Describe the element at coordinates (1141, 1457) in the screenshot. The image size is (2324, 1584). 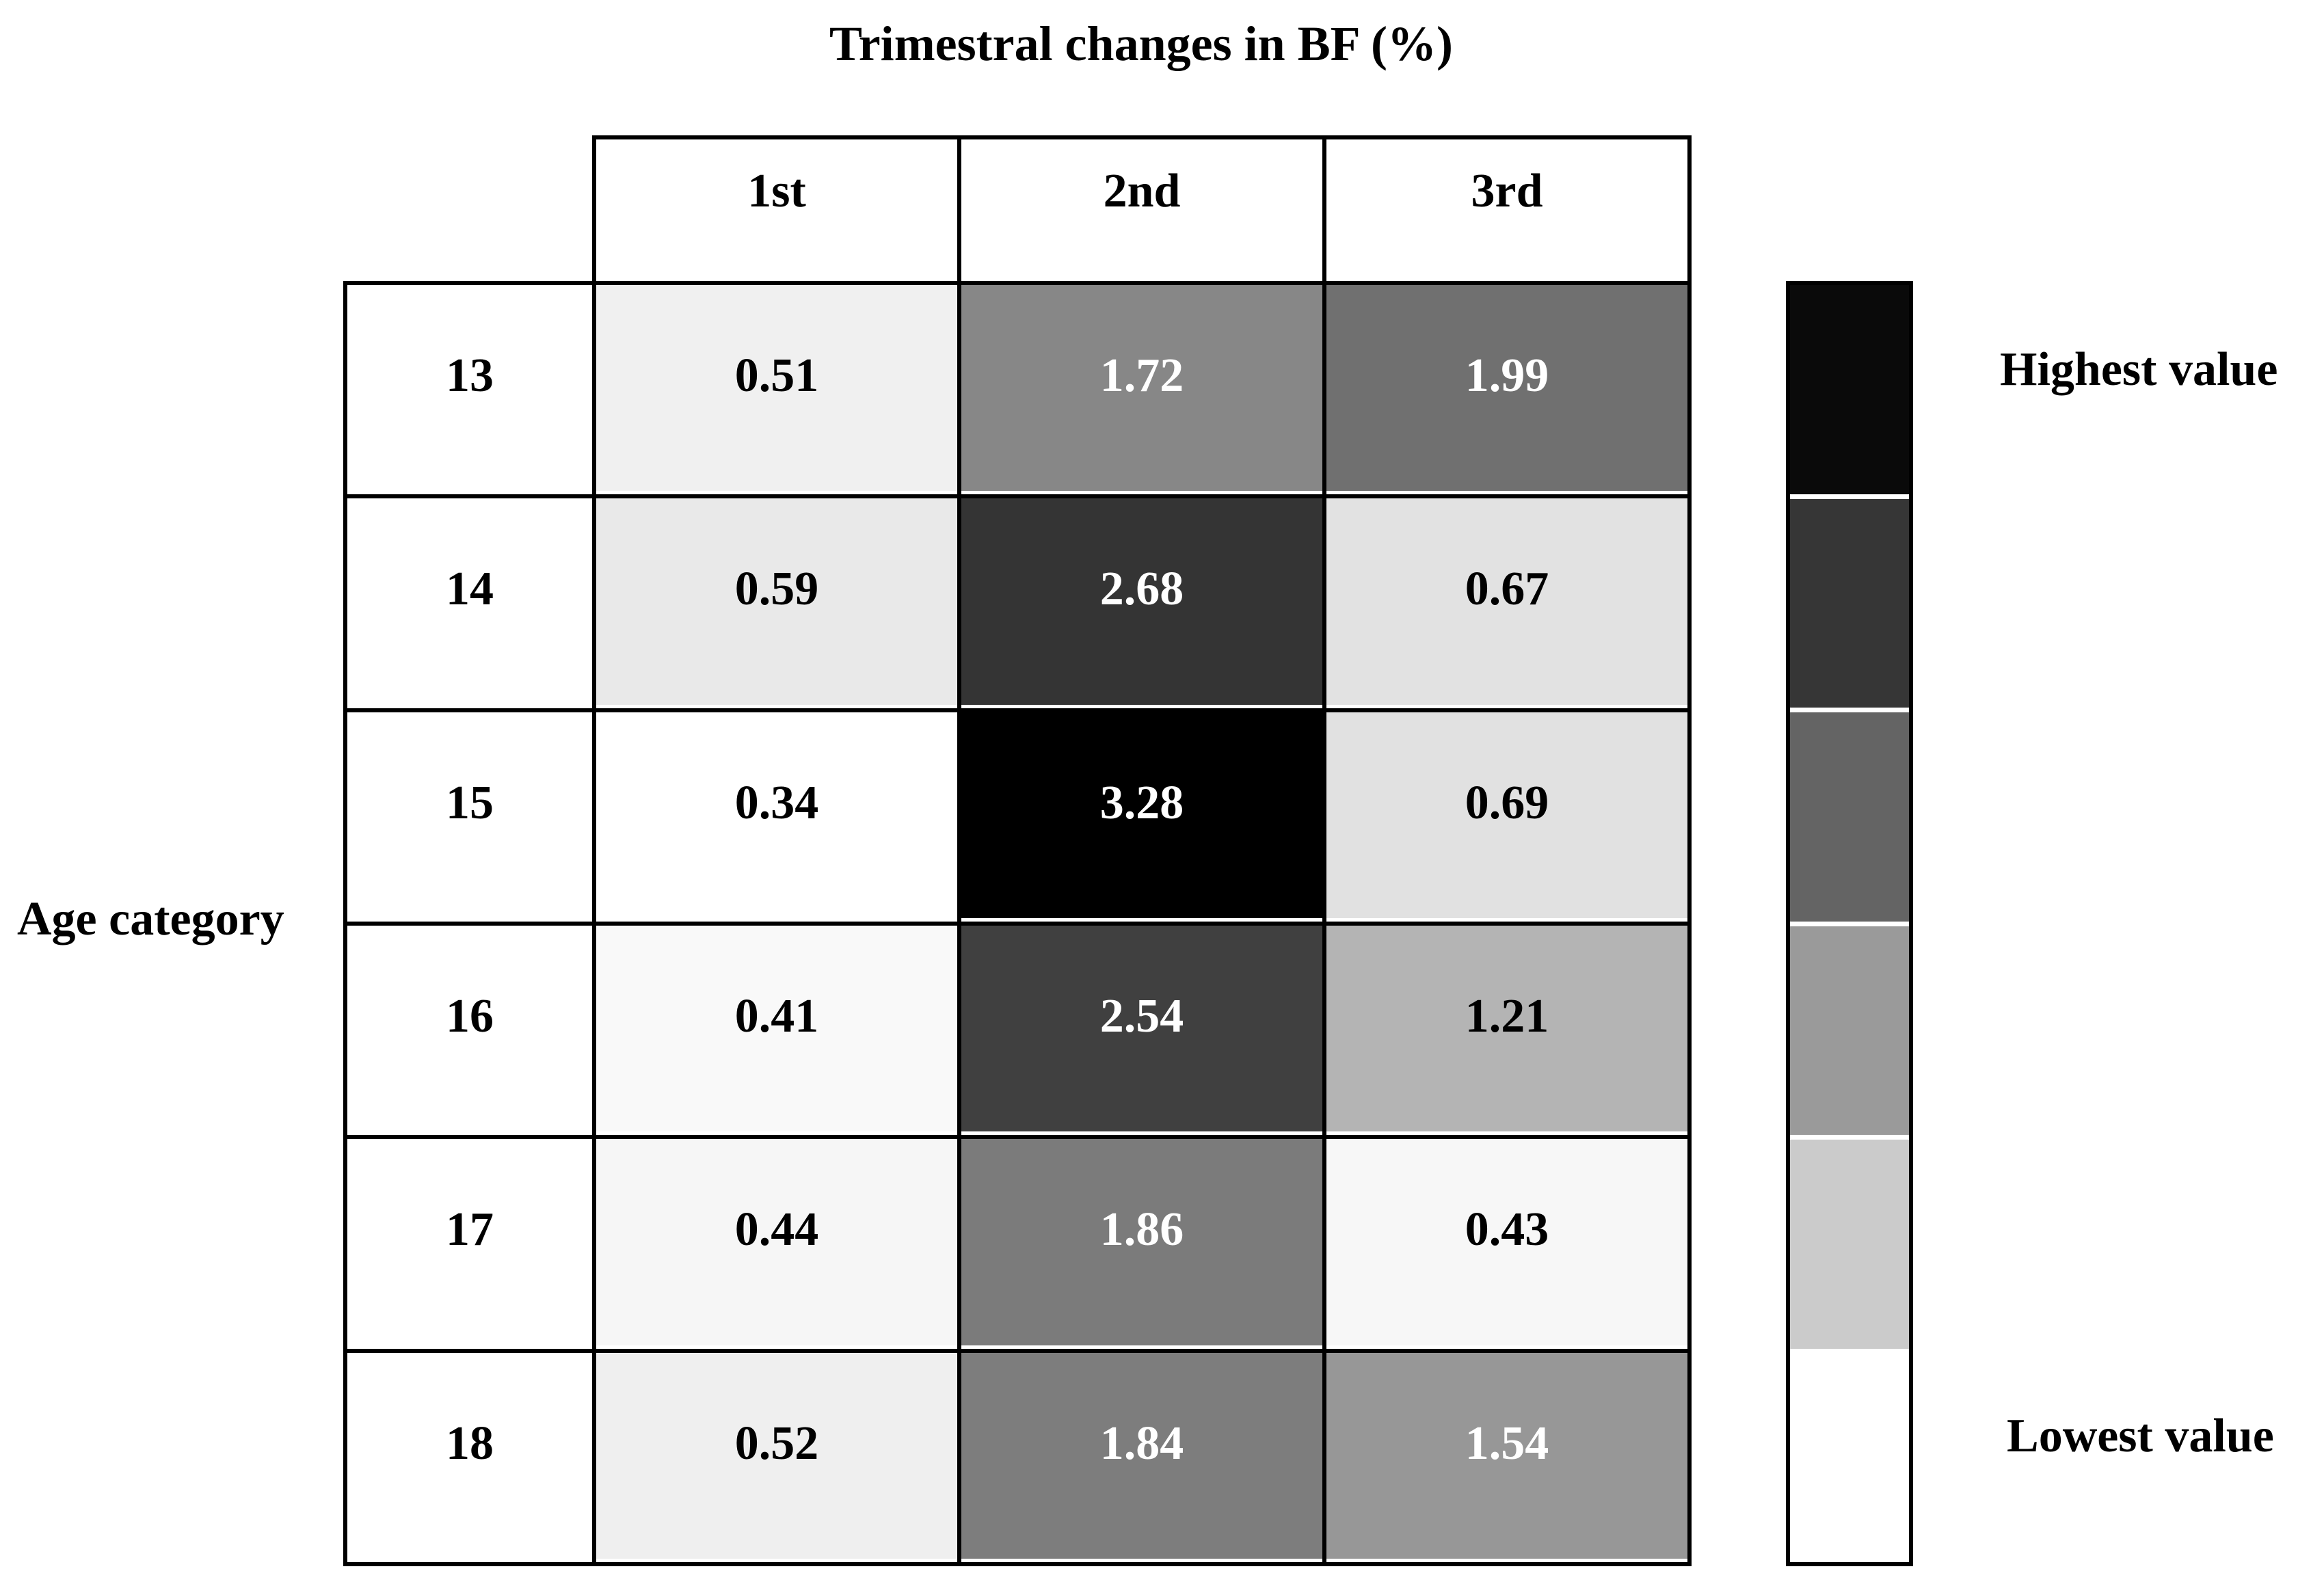
I see `heatmap-cell-18-2nd: 1.84` at that location.